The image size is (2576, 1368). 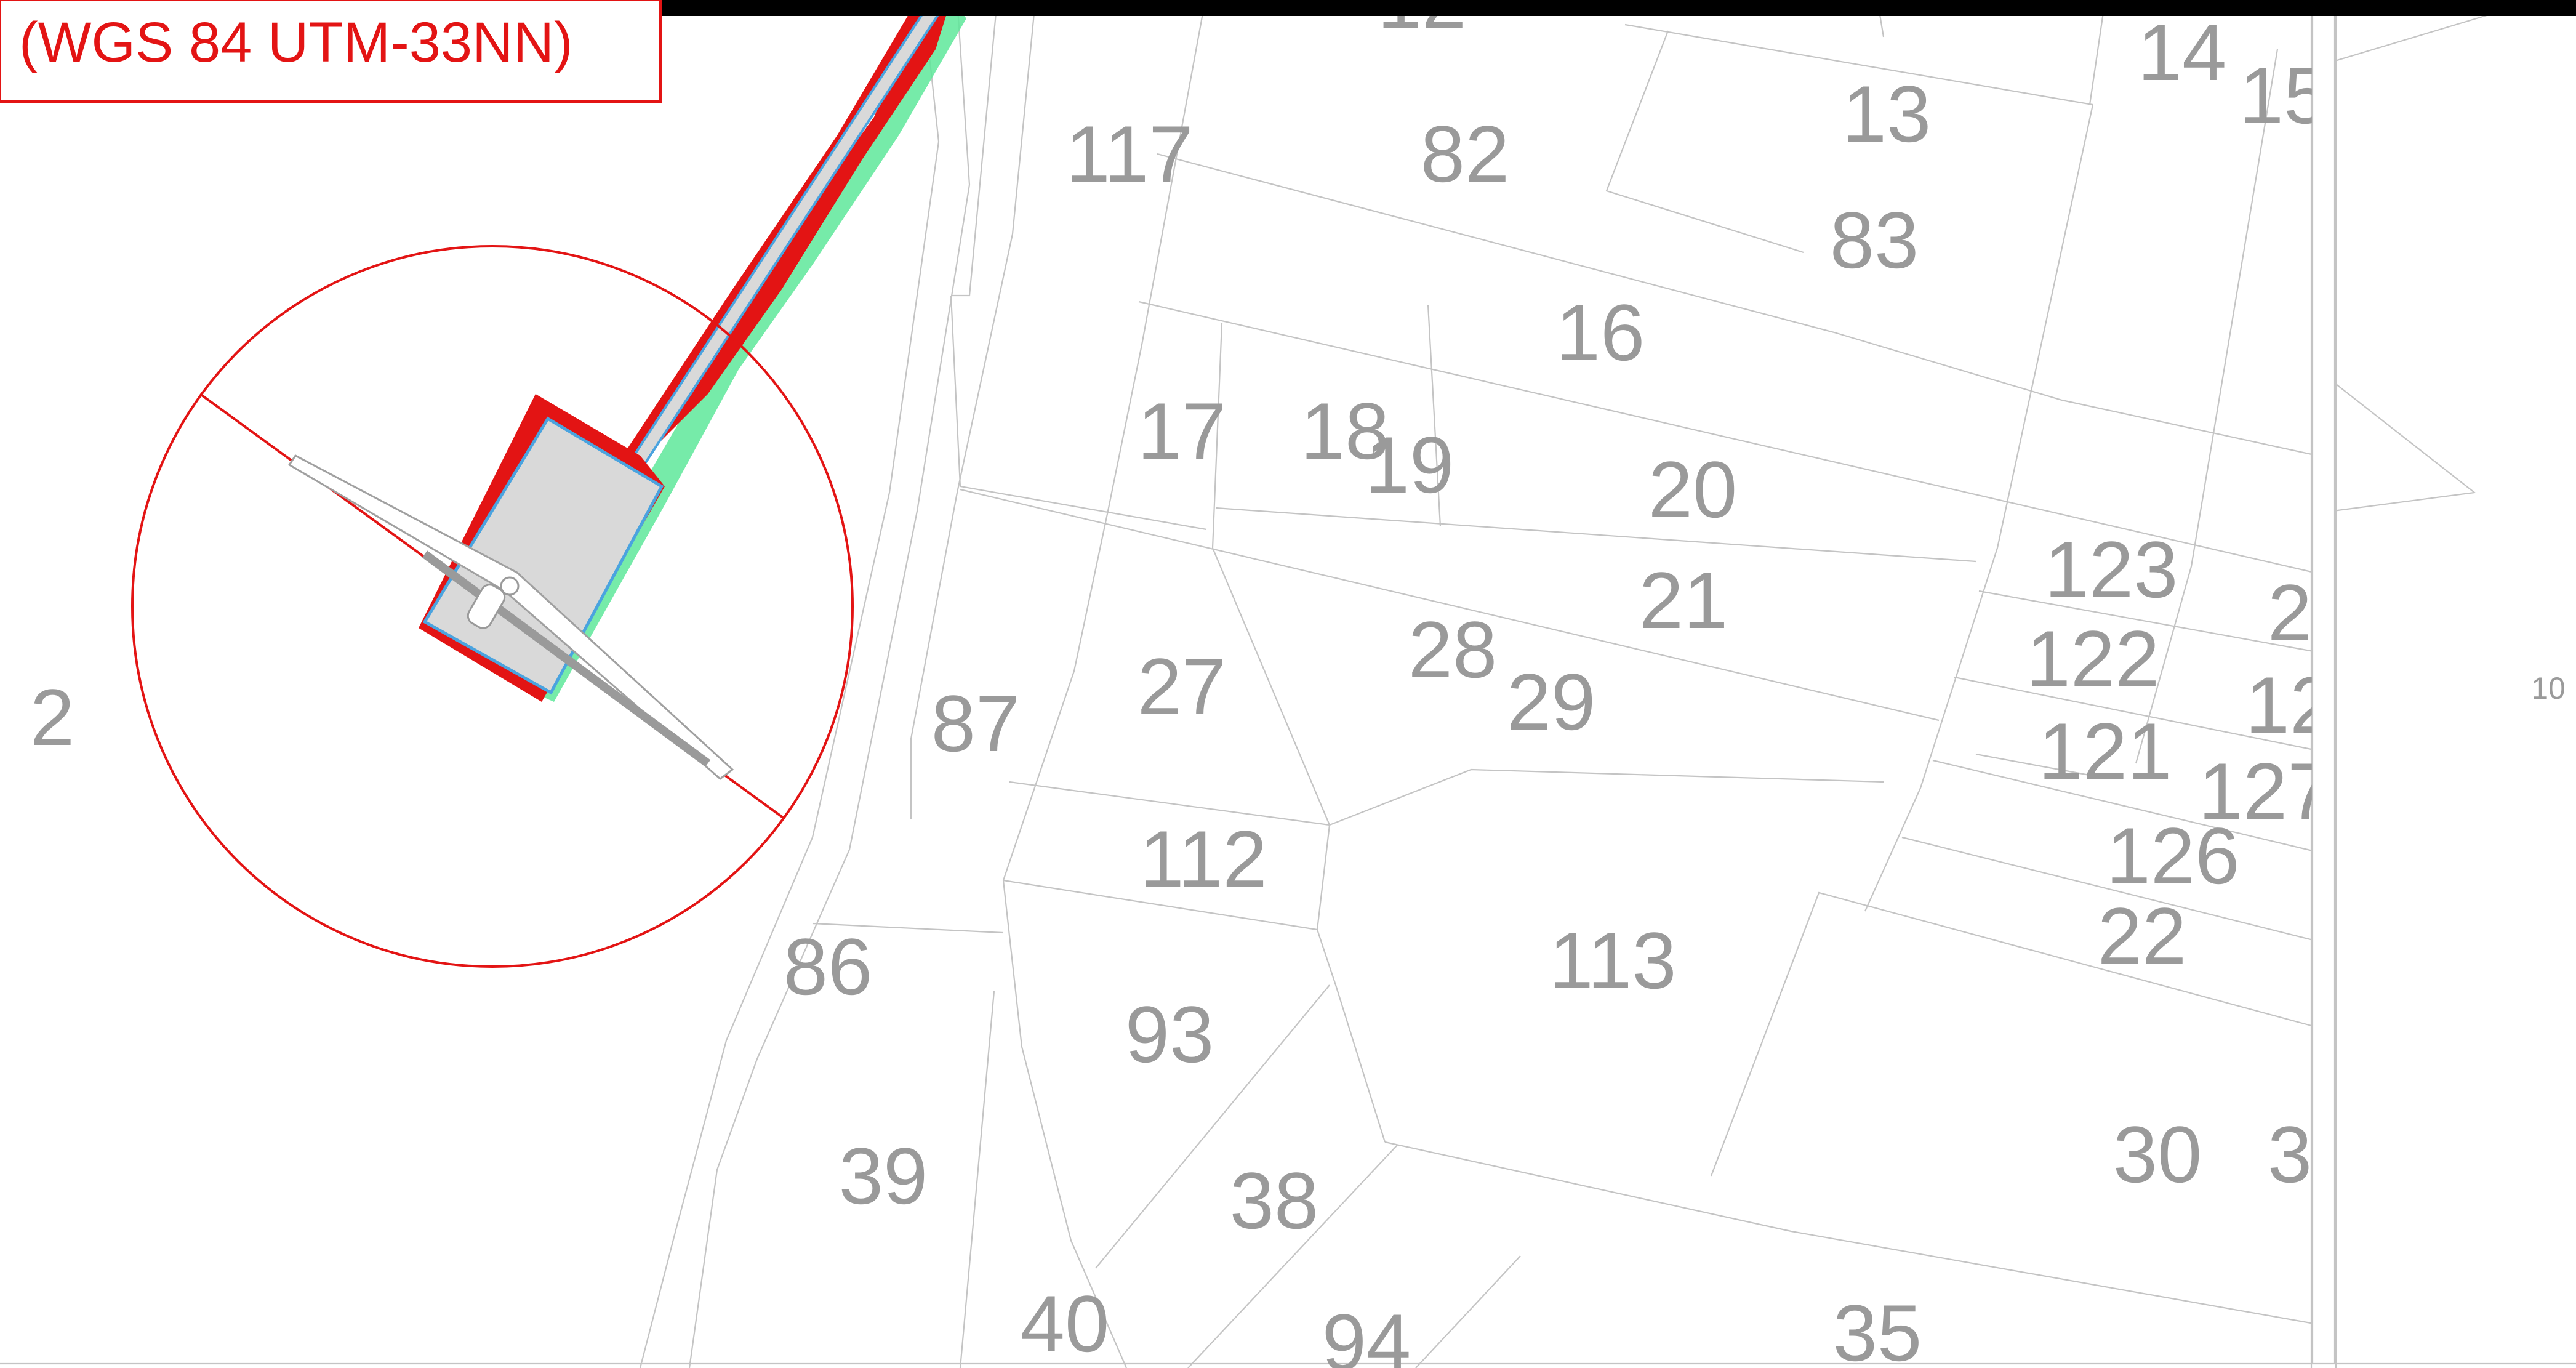 I want to click on parcel-label: 20, so click(x=1693, y=489).